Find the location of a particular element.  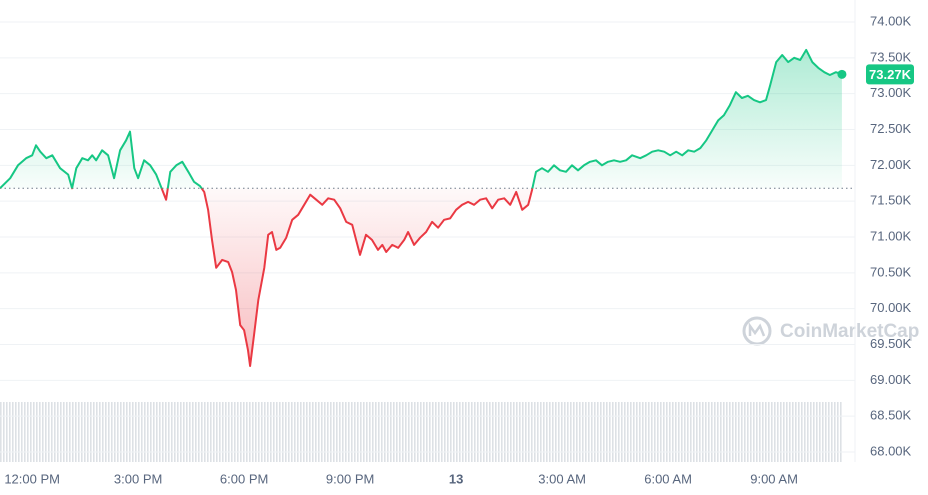

x-tick-label: 6:00 PM is located at coordinates (244, 478).